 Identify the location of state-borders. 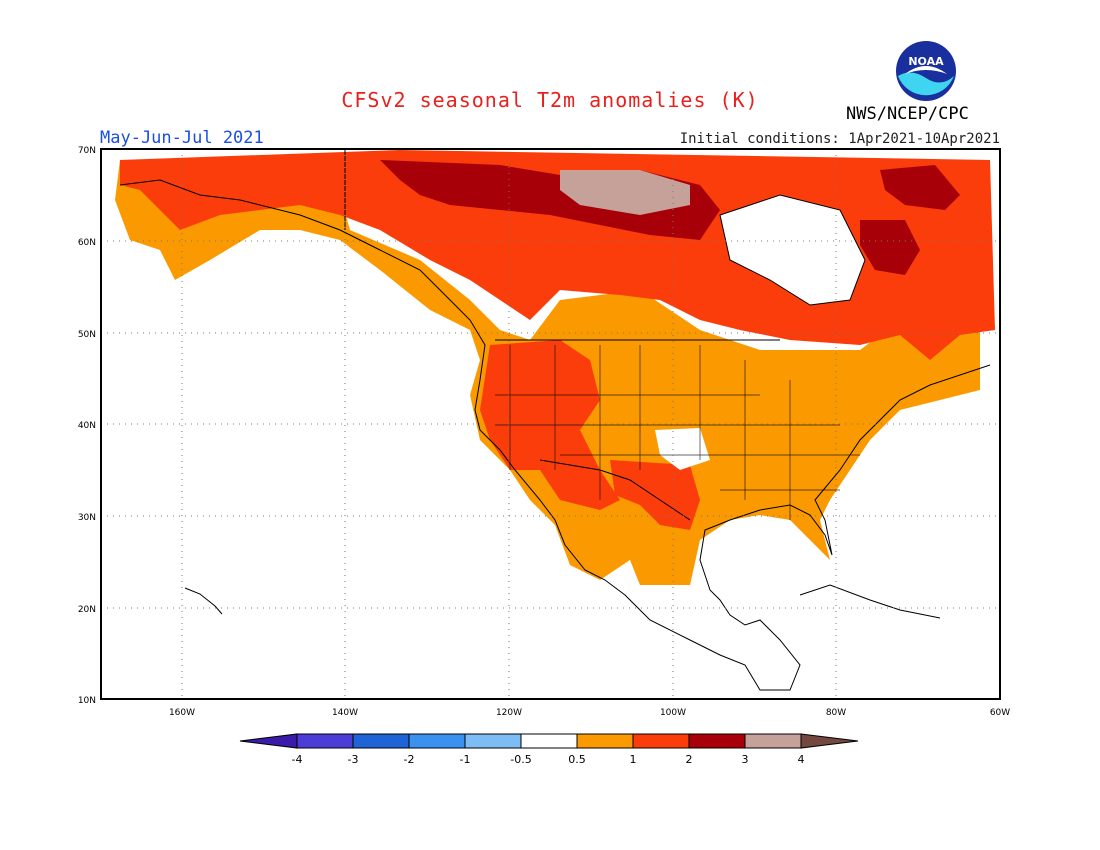
(677, 432).